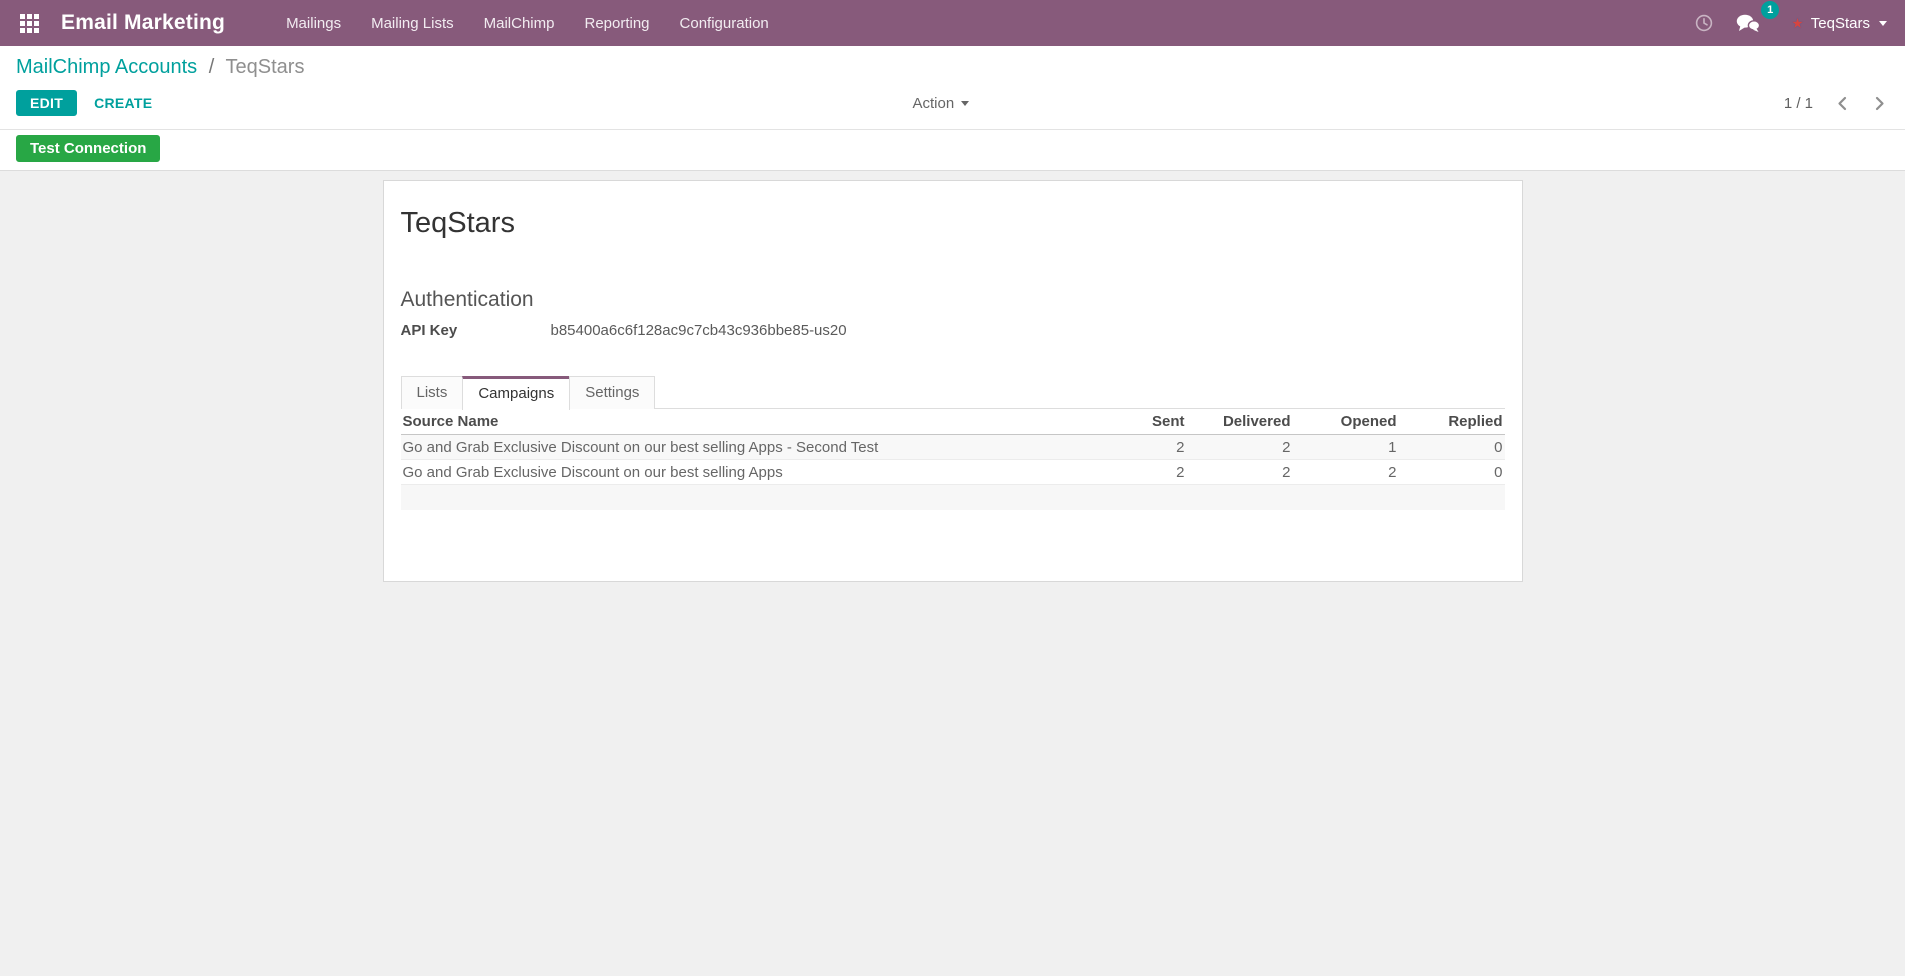 Image resolution: width=1905 pixels, height=976 pixels. I want to click on create-button: CREATE, so click(123, 103).